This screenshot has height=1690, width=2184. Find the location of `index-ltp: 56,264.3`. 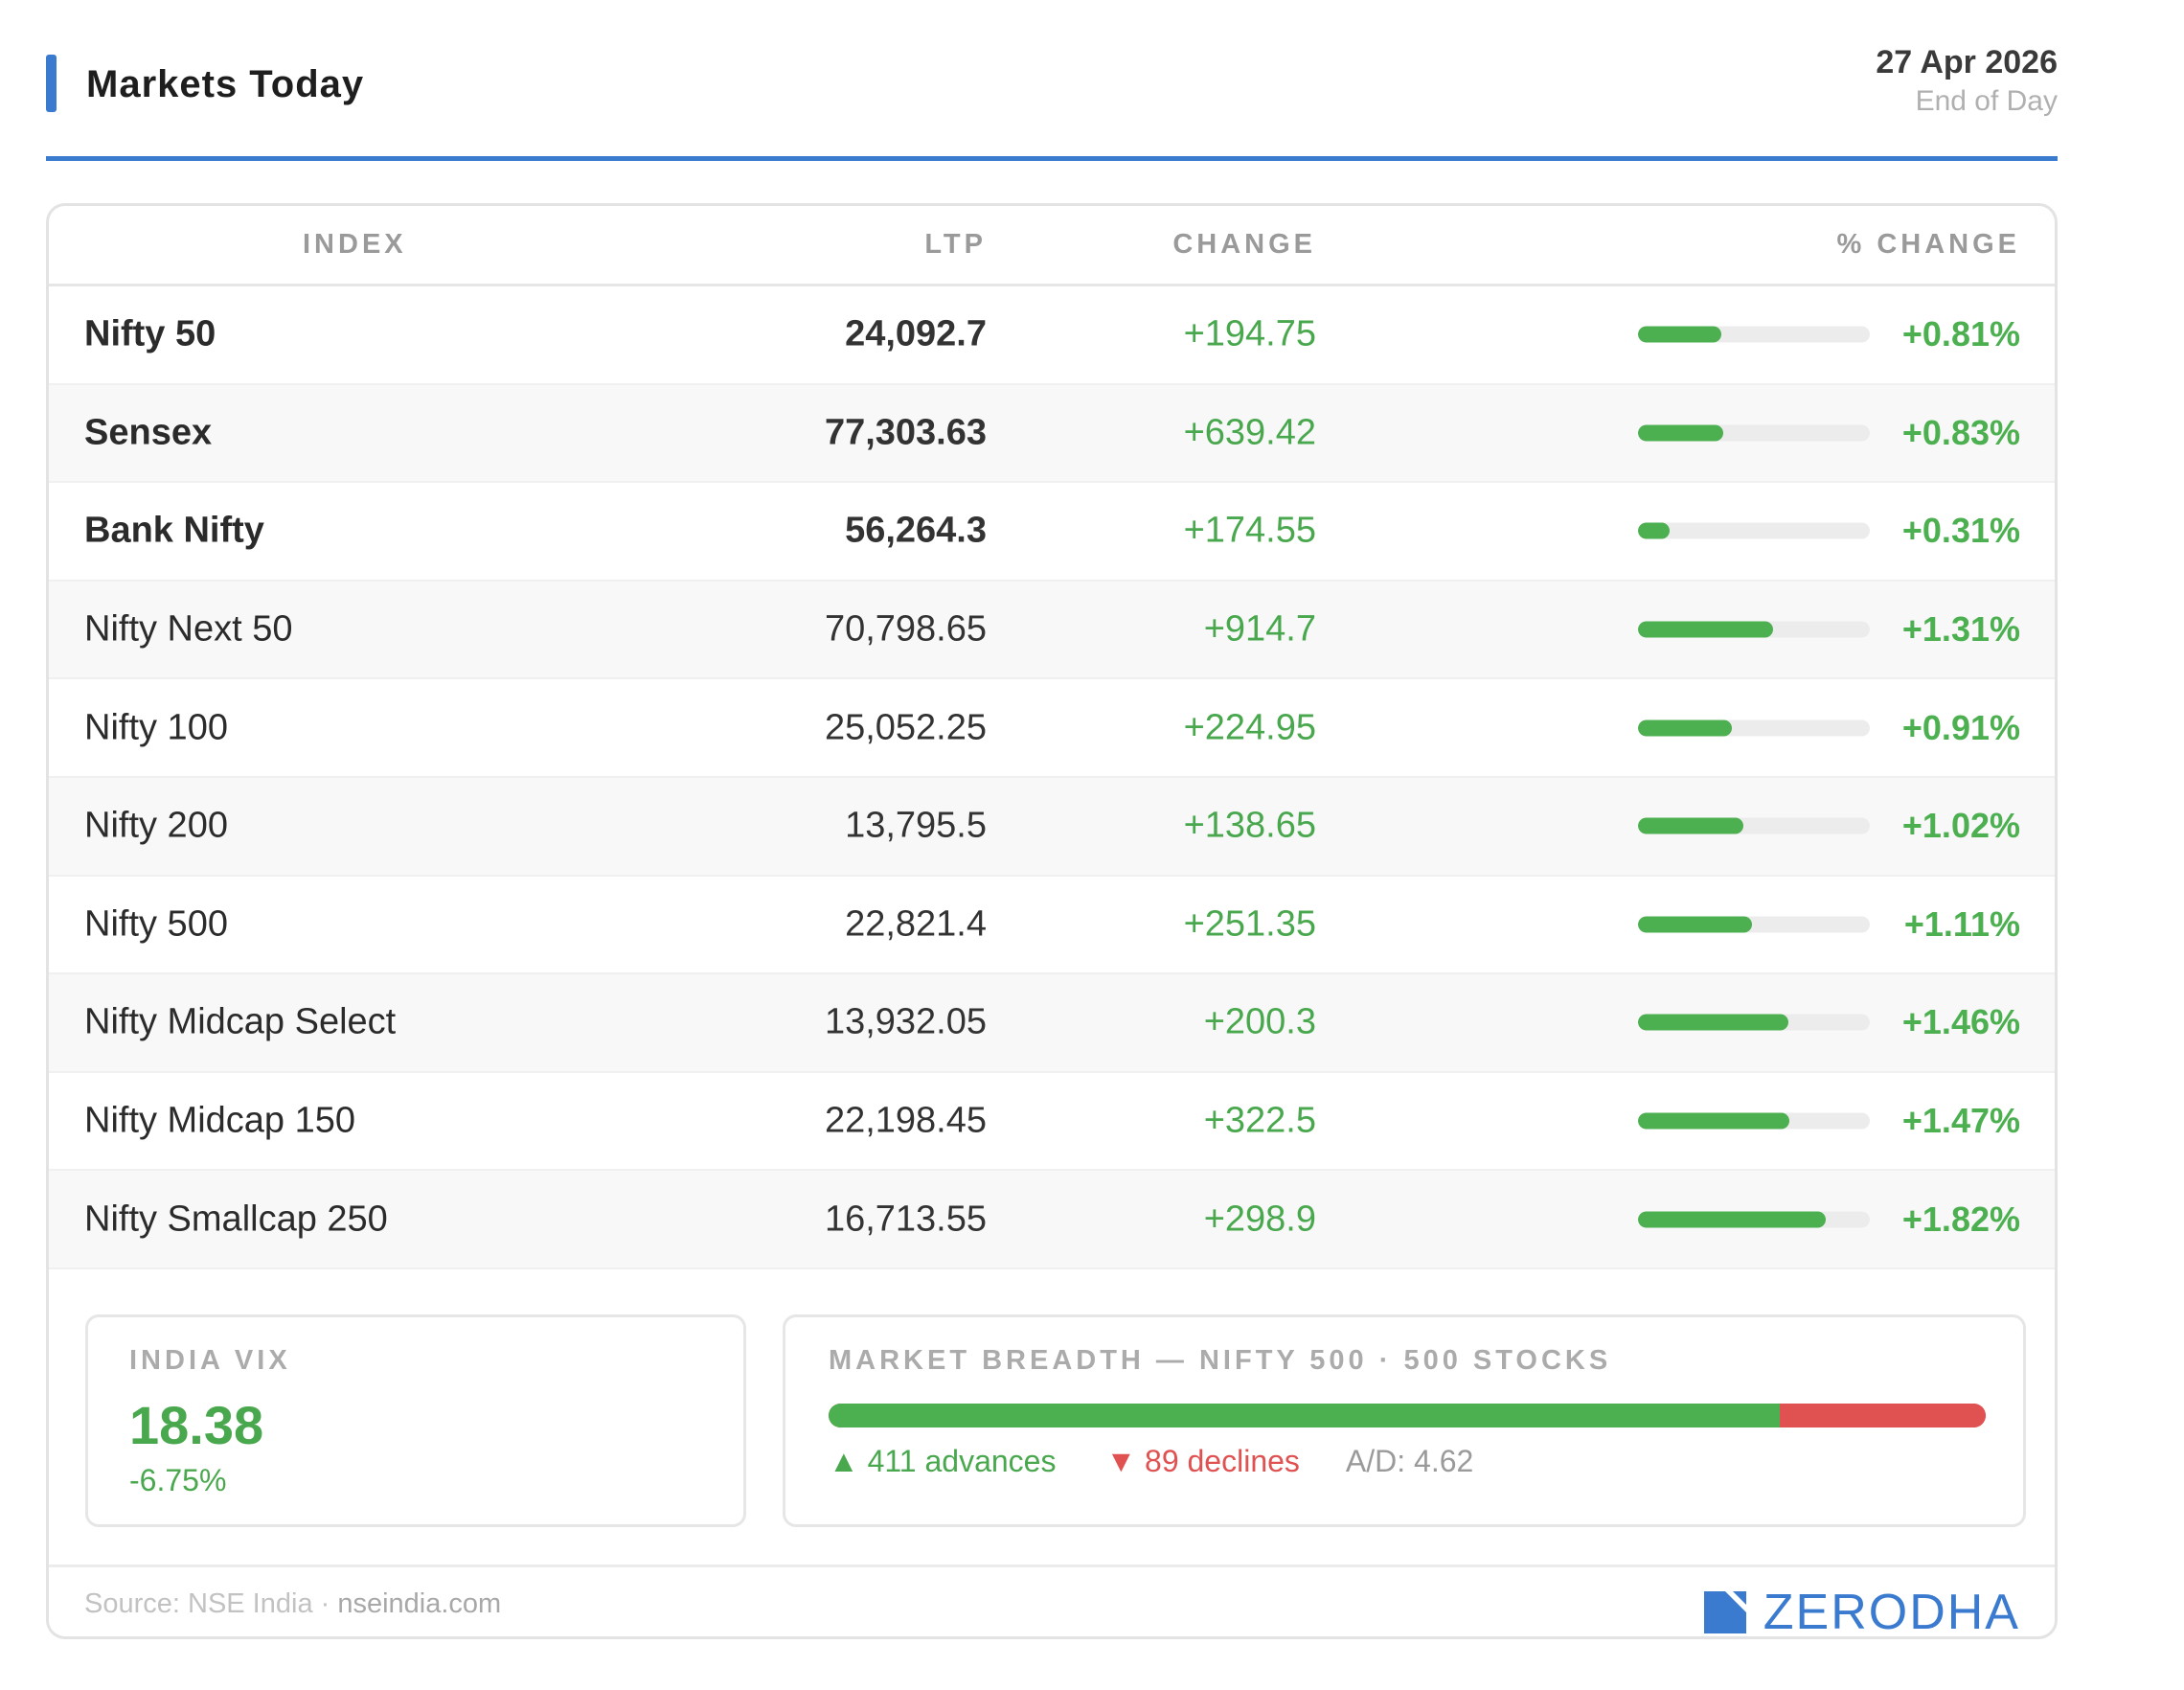

index-ltp: 56,264.3 is located at coordinates (916, 530).